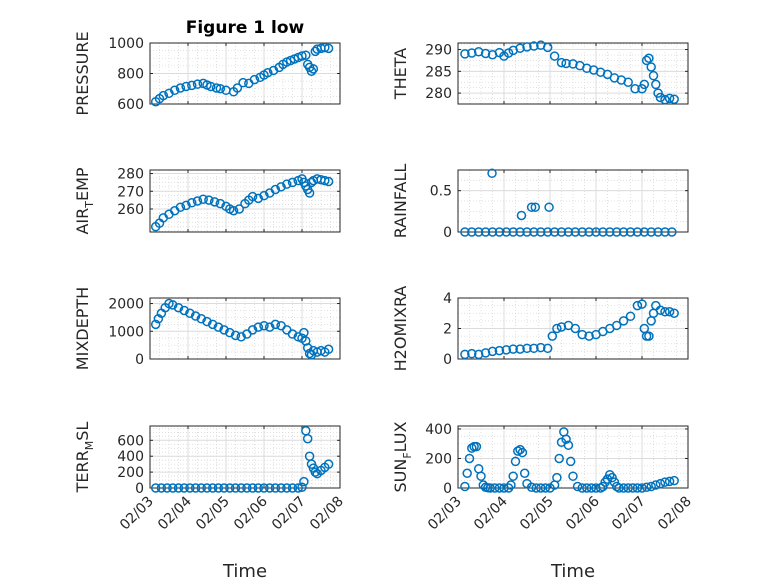 The height and width of the screenshot is (583, 778). Describe the element at coordinates (130, 210) in the screenshot. I see `y-tick-label: 260` at that location.